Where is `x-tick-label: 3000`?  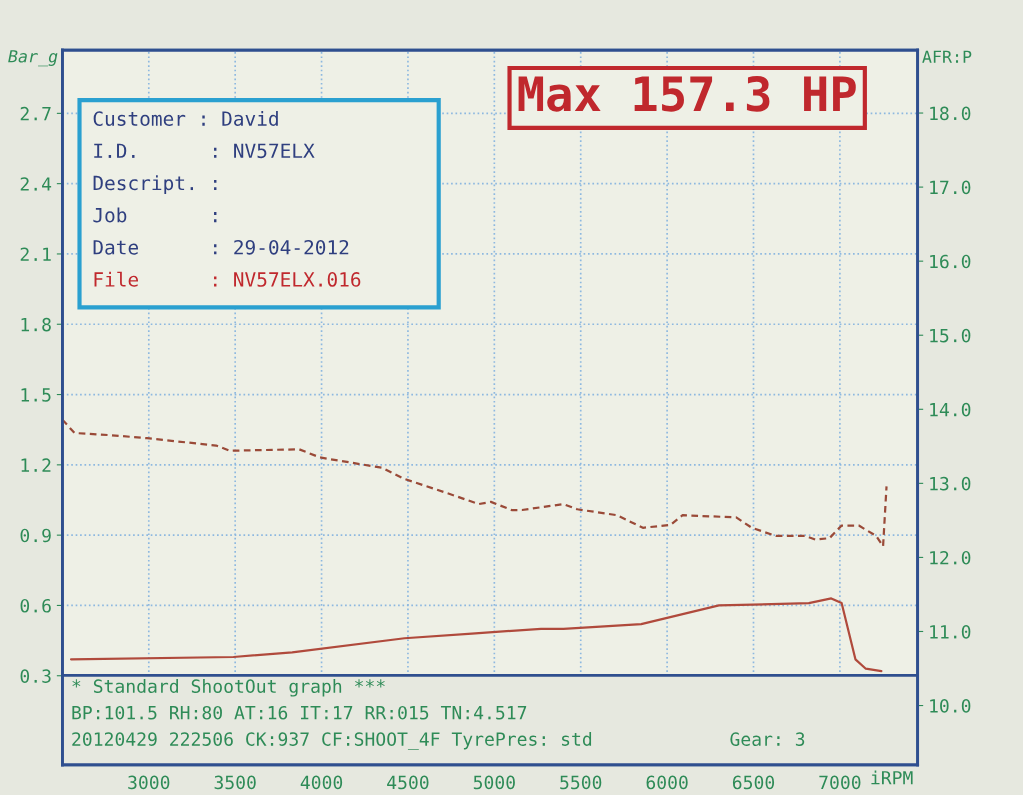 x-tick-label: 3000 is located at coordinates (149, 782).